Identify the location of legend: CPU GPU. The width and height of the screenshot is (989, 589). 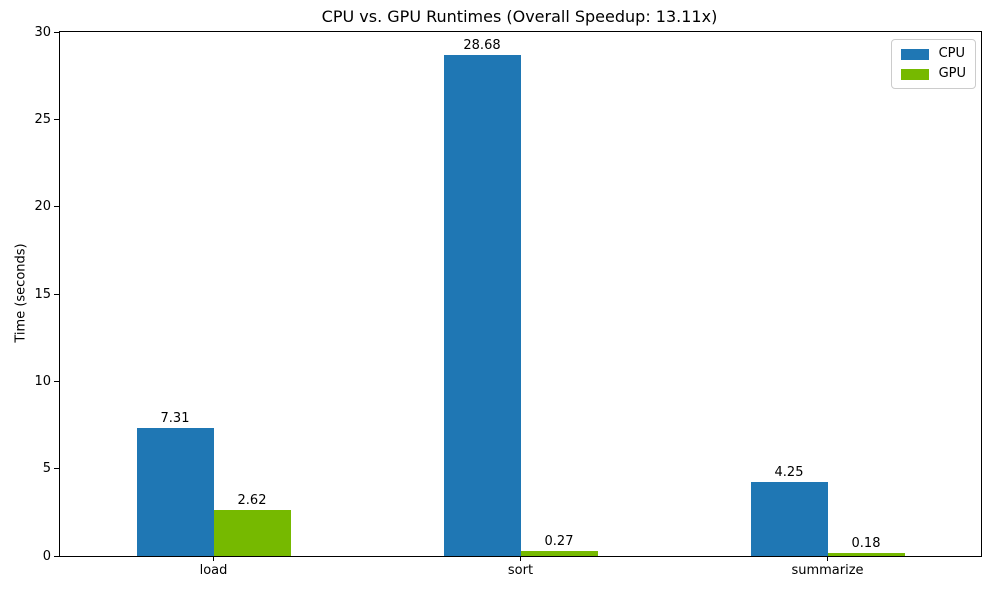
(933, 64).